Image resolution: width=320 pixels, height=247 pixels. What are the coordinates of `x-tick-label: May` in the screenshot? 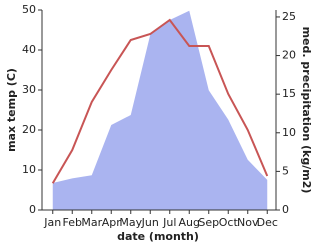 It's located at (130, 222).